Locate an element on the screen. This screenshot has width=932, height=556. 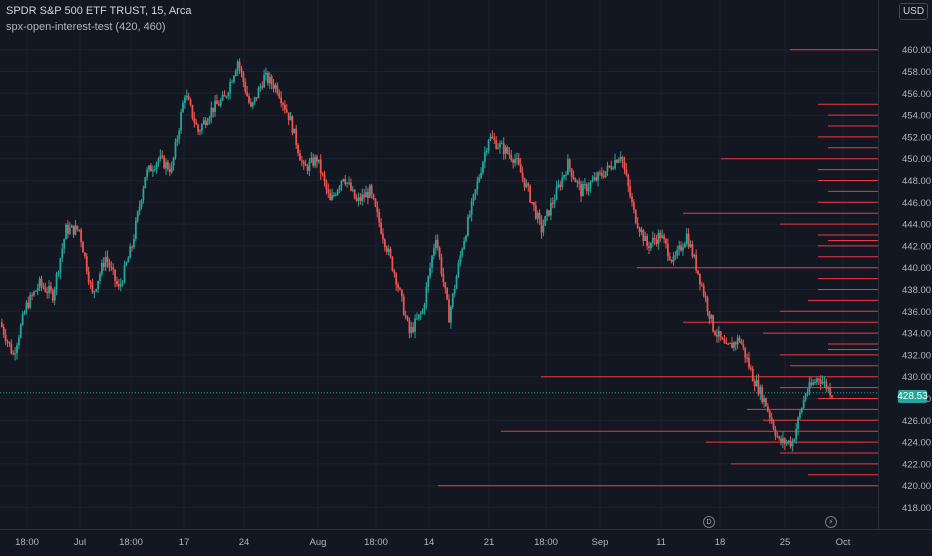
currency-button: USD is located at coordinates (913, 11).